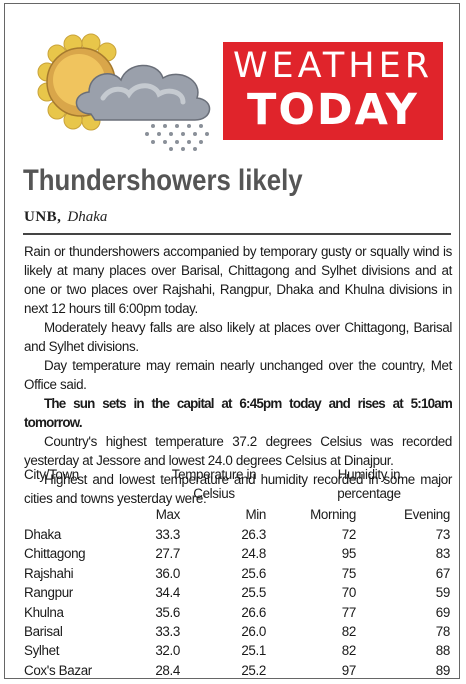 Image resolution: width=466 pixels, height=684 pixels. Describe the element at coordinates (443, 534) in the screenshot. I see `table-cell-evening: 73` at that location.